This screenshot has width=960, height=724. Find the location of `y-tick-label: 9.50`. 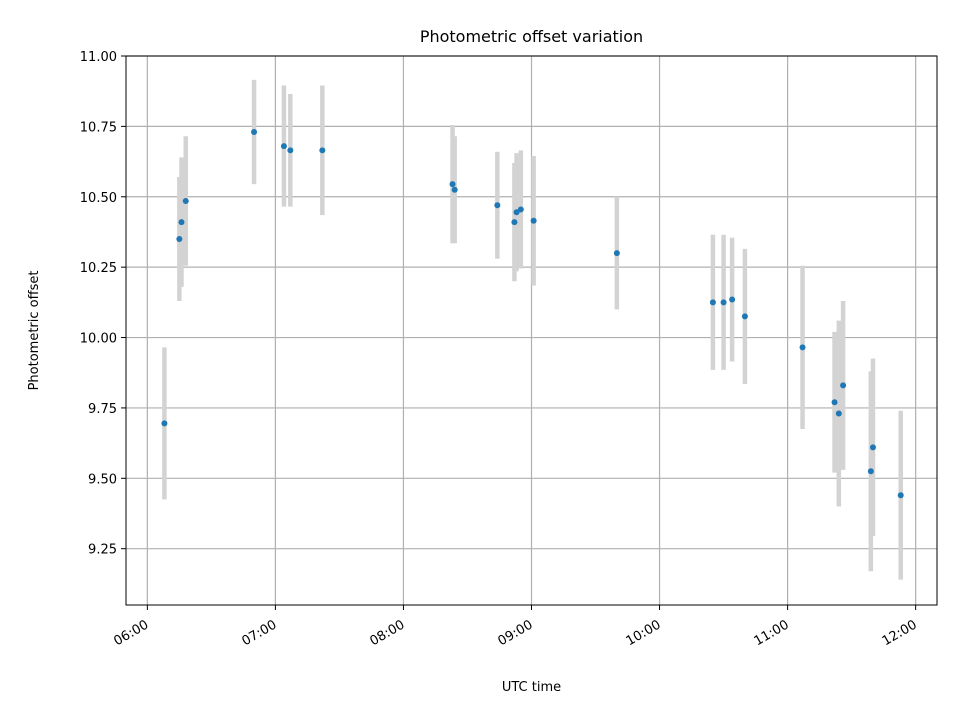

y-tick-label: 9.50 is located at coordinates (102, 479).